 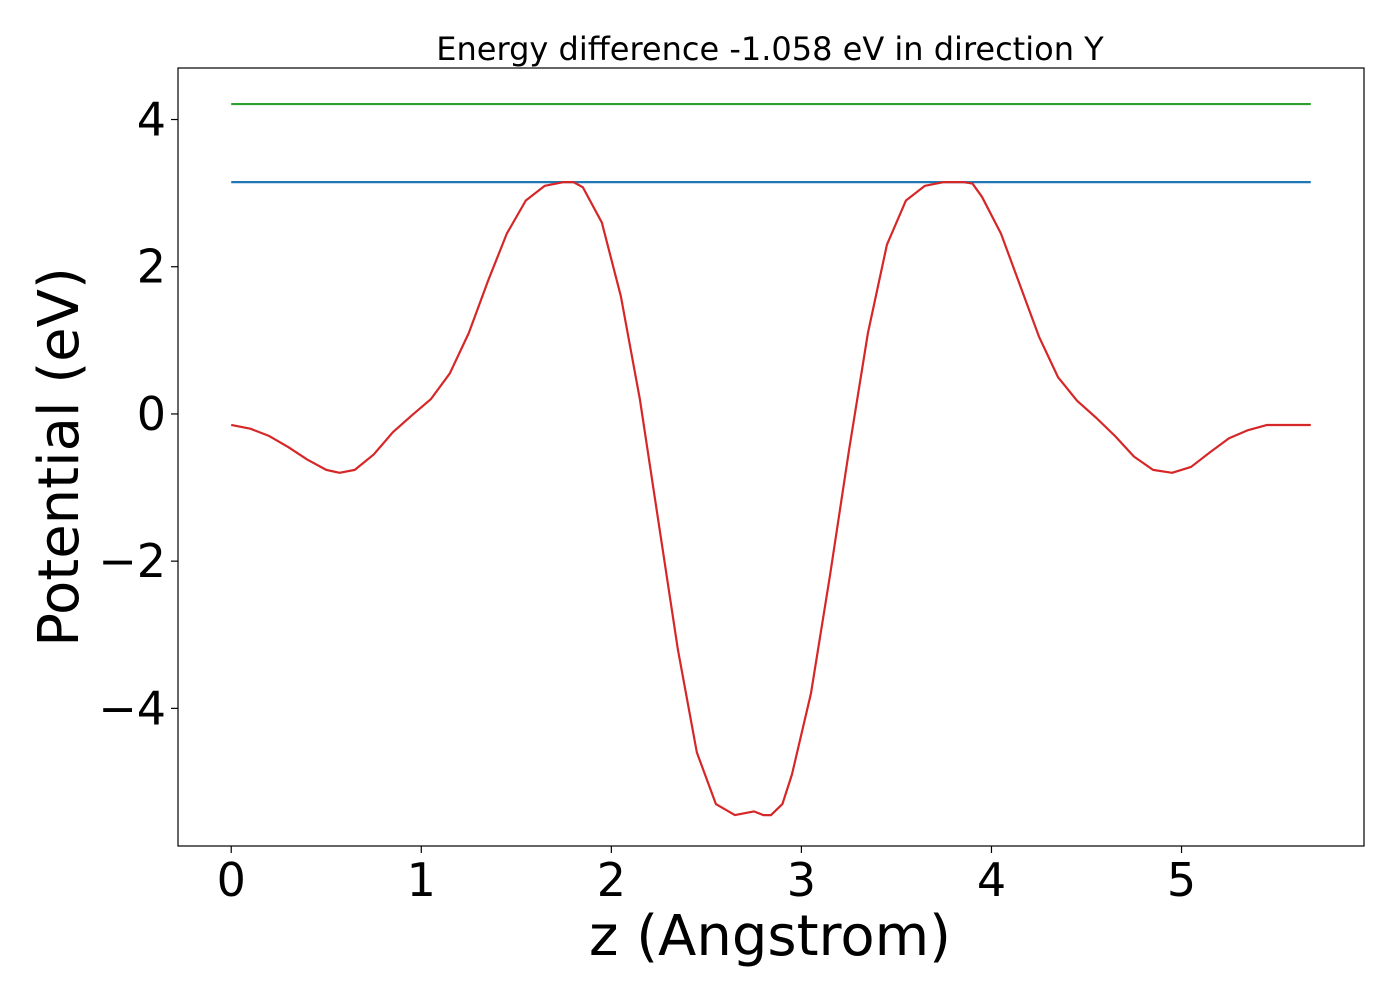 What do you see at coordinates (421, 880) in the screenshot?
I see `x-tick-label: 1` at bounding box center [421, 880].